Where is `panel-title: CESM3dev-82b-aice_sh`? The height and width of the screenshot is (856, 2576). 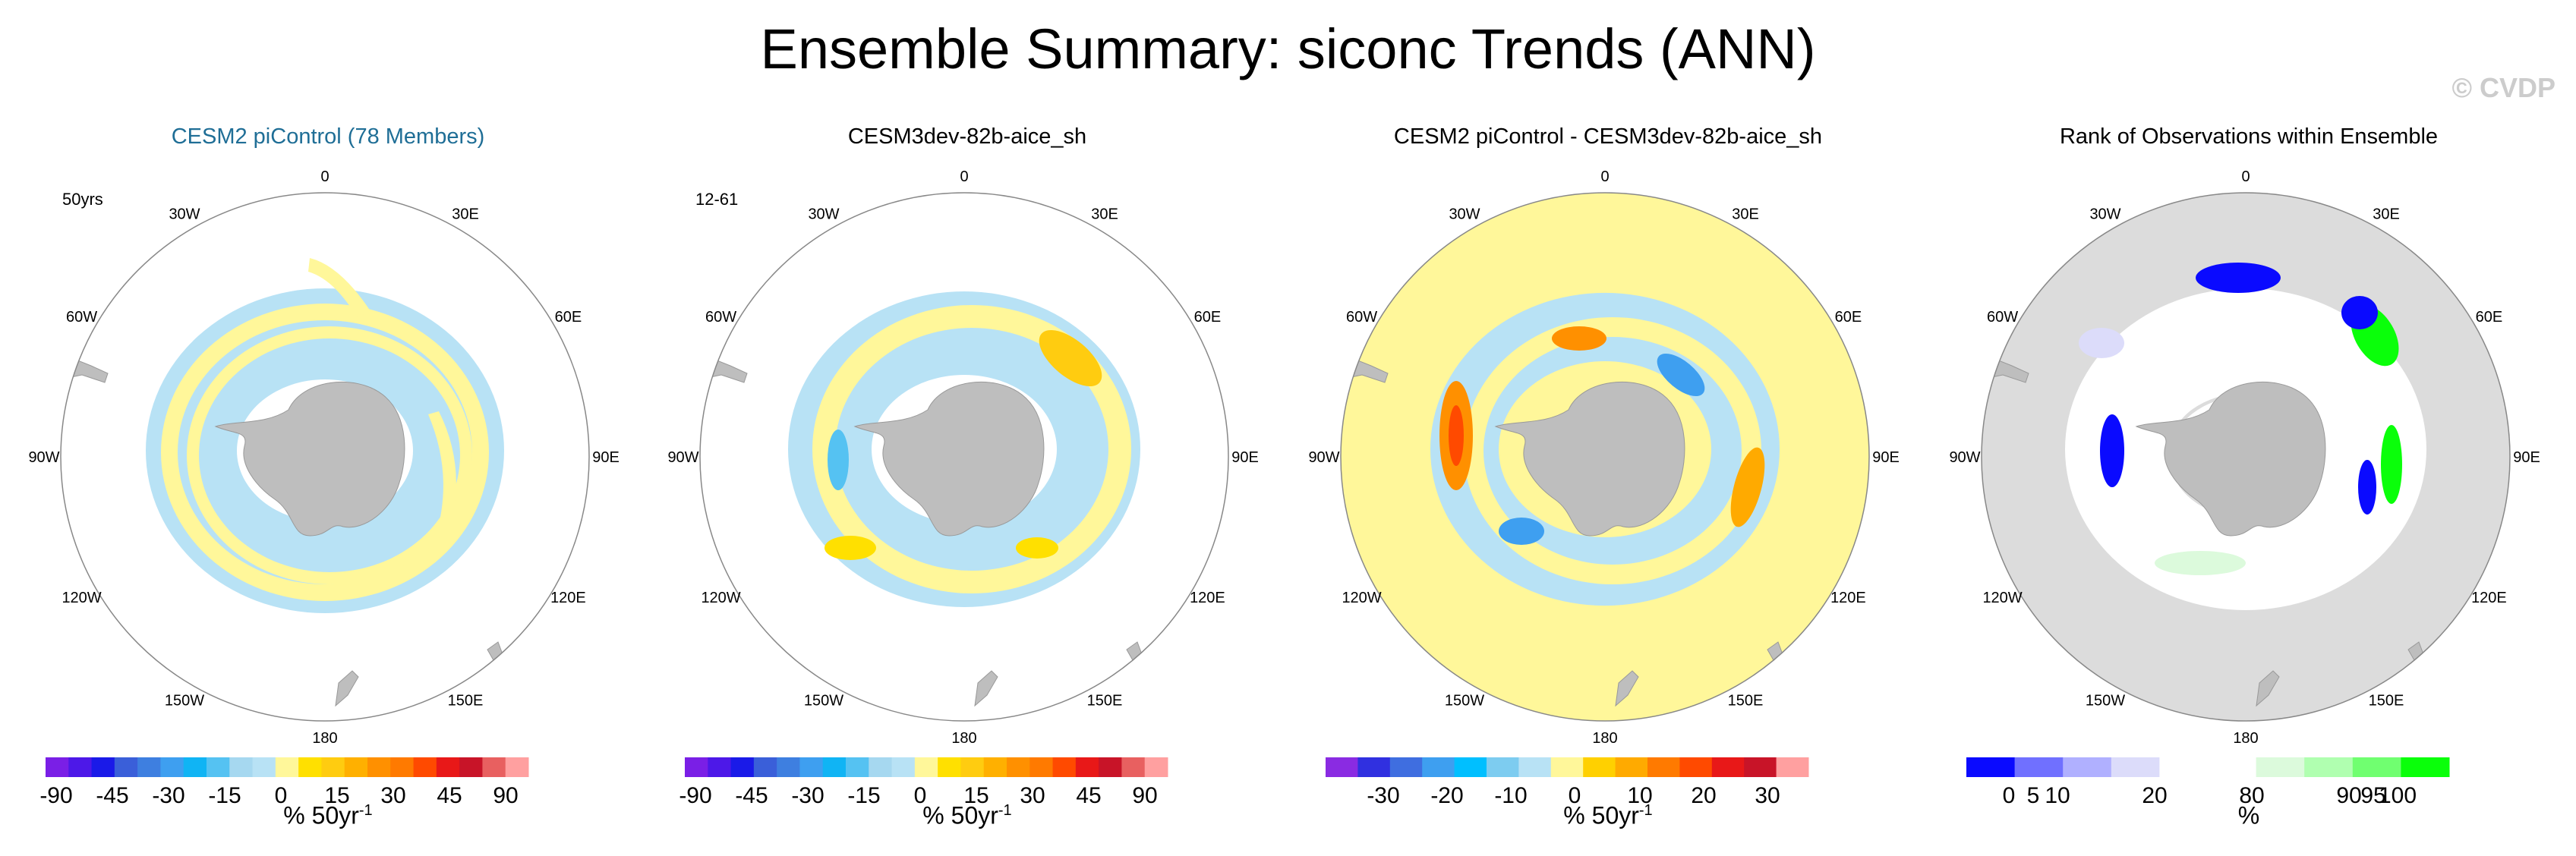 panel-title: CESM3dev-82b-aice_sh is located at coordinates (967, 136).